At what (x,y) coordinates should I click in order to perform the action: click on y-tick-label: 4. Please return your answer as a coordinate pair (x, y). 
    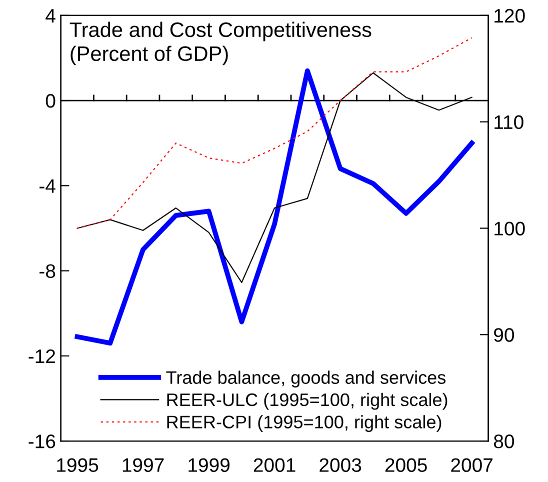
    Looking at the image, I should click on (51, 15).